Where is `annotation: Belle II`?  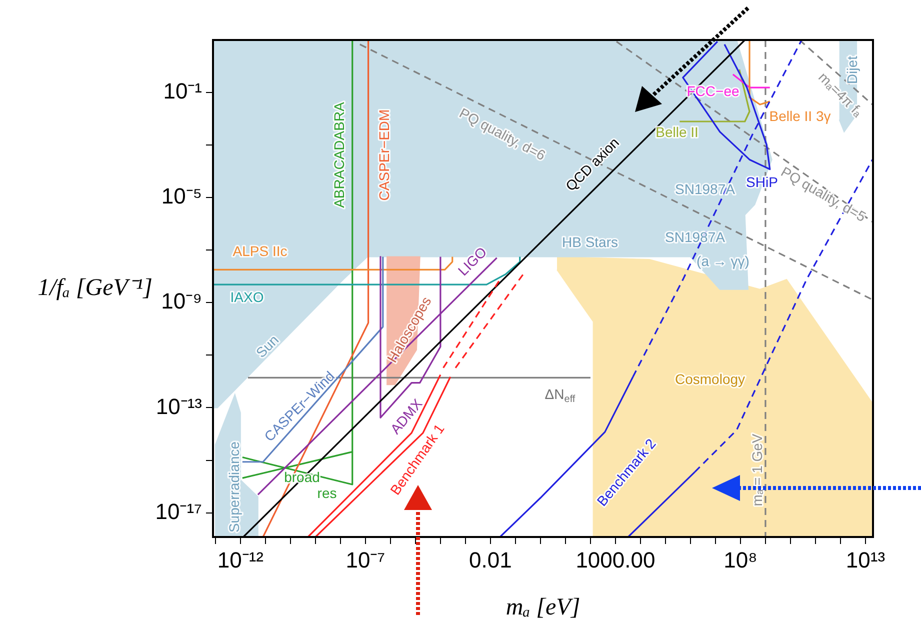
annotation: Belle II is located at coordinates (677, 132).